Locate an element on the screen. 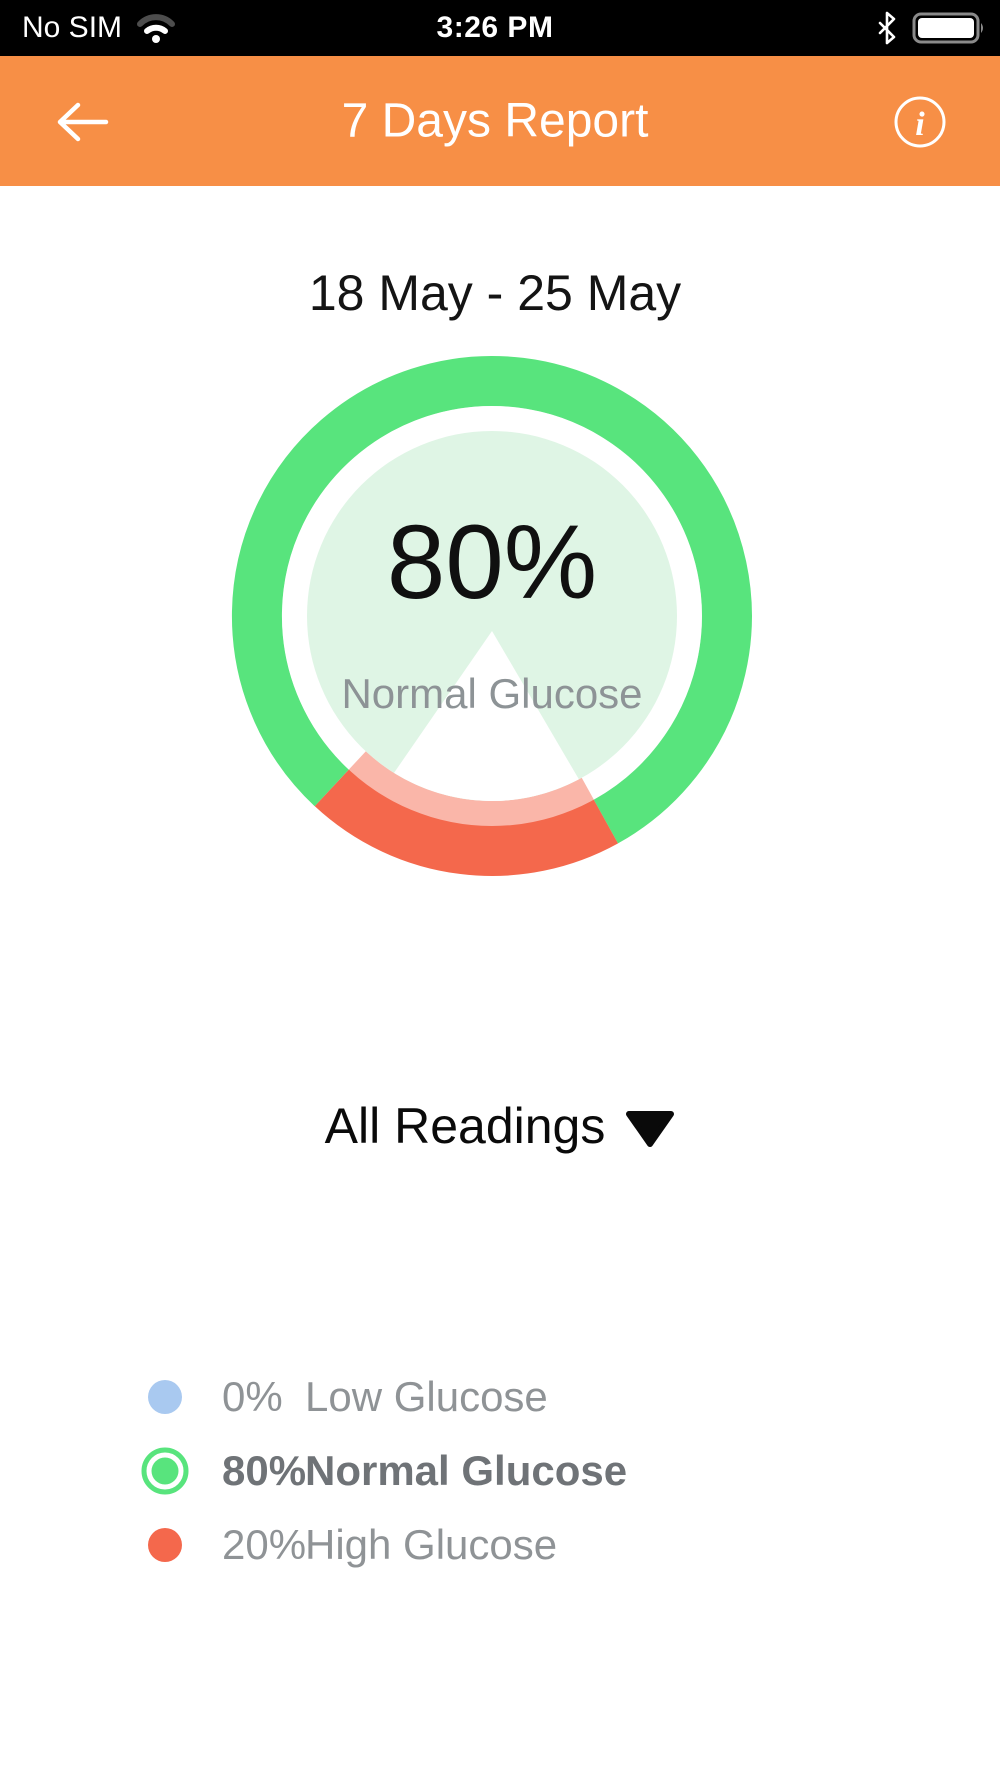  svg-text: i is located at coordinates (920, 124).